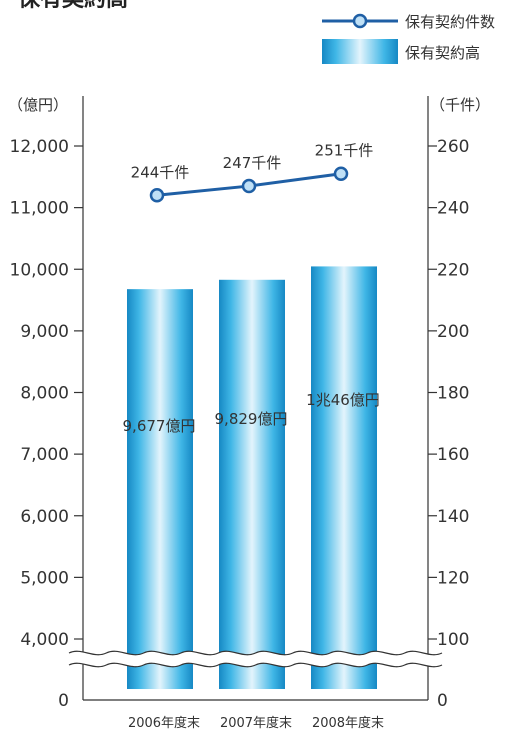 The image size is (525, 733). What do you see at coordinates (252, 163) in the screenshot?
I see `line-value-label: 247千件` at bounding box center [252, 163].